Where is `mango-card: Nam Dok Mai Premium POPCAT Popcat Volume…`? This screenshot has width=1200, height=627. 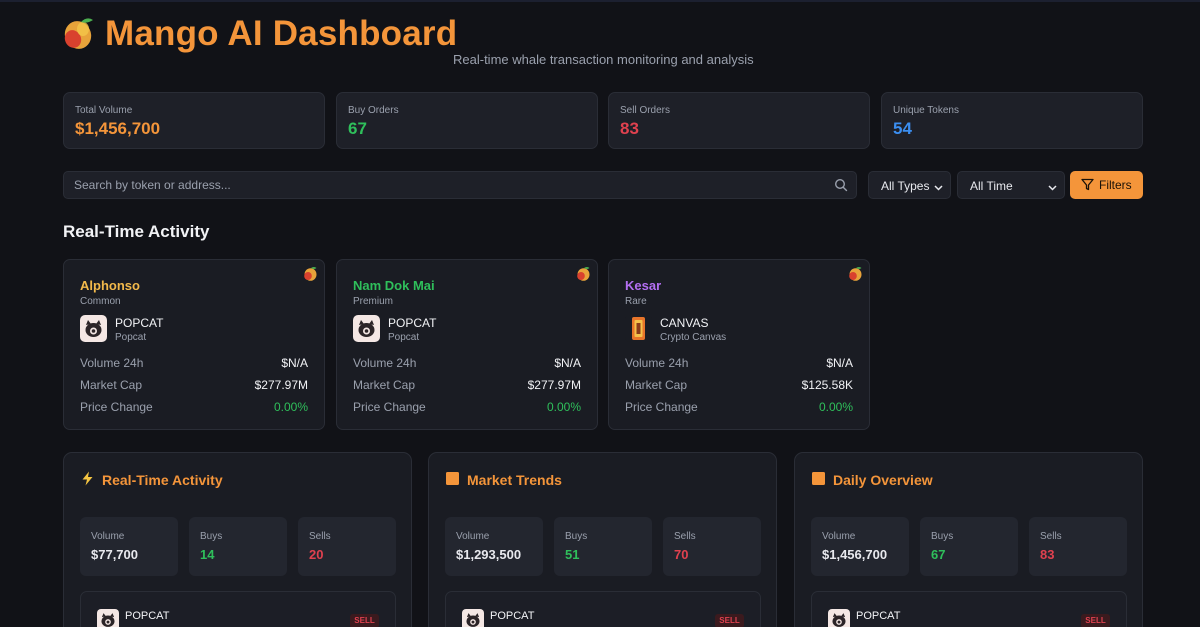 mango-card: Nam Dok Mai Premium POPCAT Popcat Volume… is located at coordinates (467, 344).